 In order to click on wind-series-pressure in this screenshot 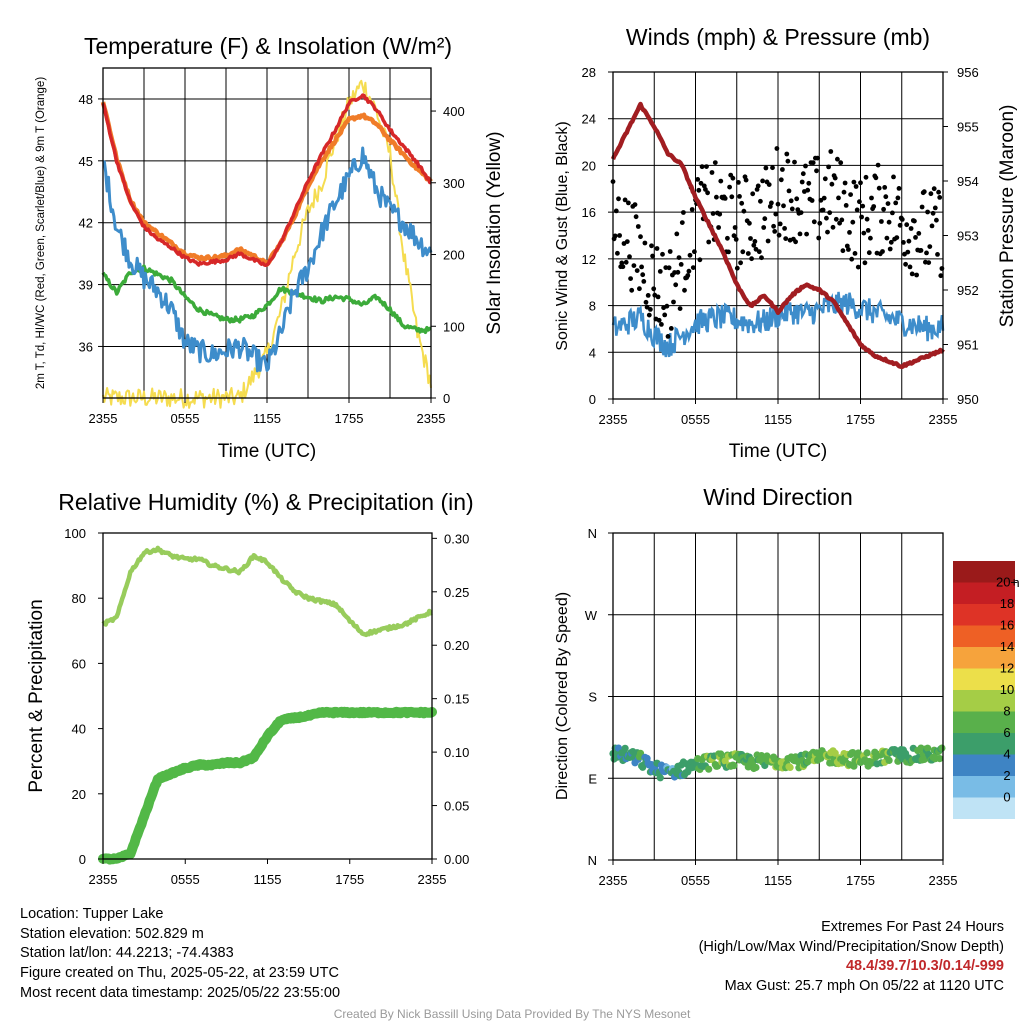, I will do `click(777, 235)`.